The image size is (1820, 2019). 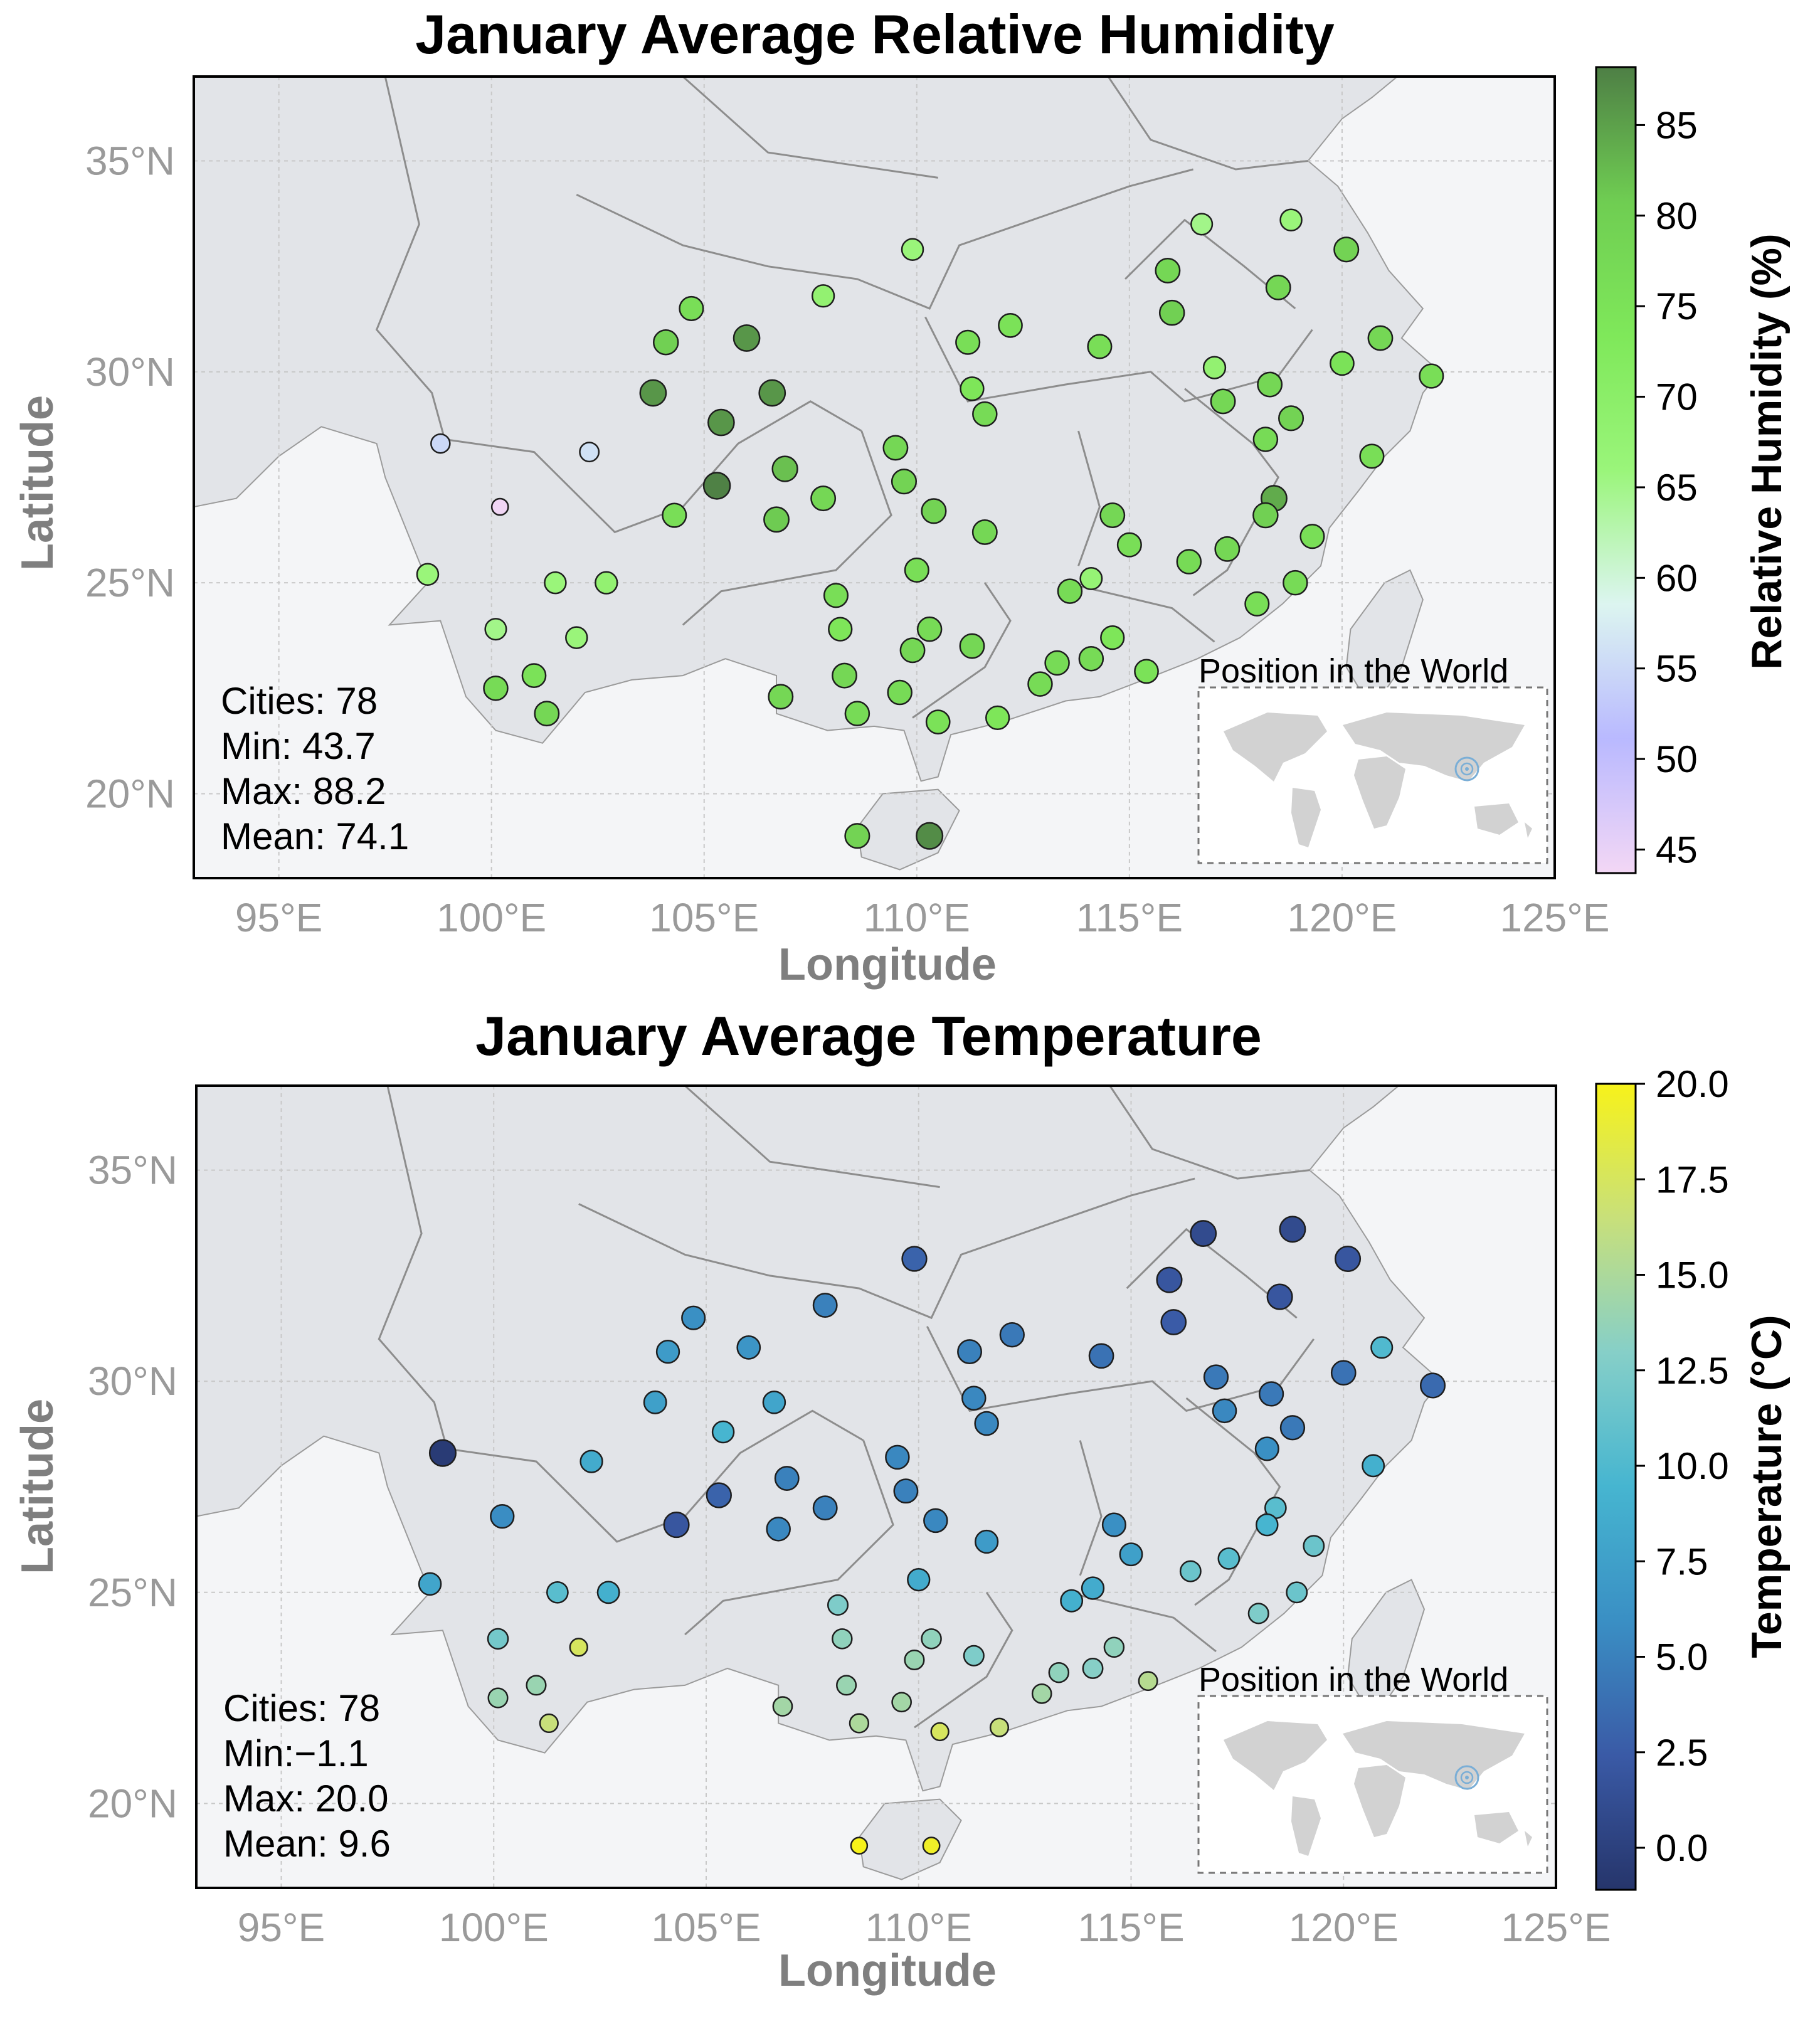 What do you see at coordinates (132, 1382) in the screenshot?
I see `temperature-y-tick-label: 30°N` at bounding box center [132, 1382].